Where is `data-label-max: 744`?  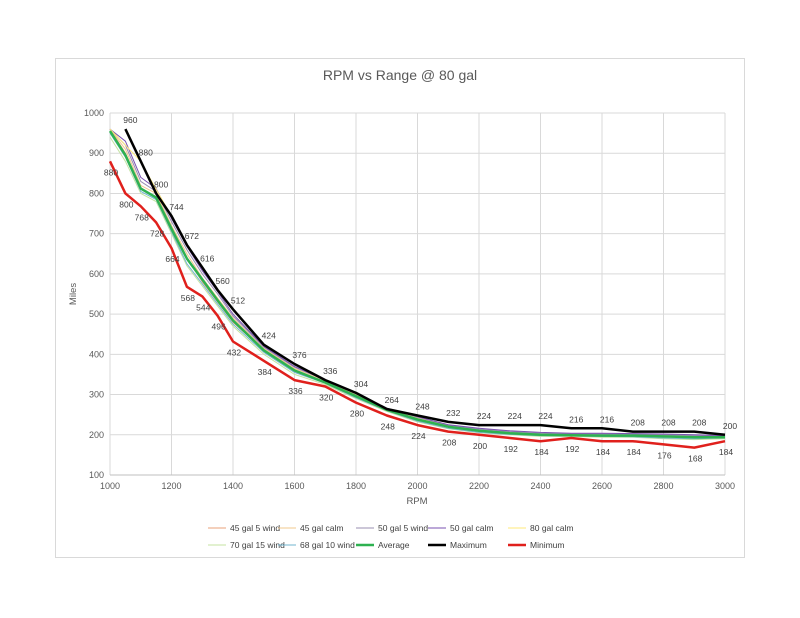 data-label-max: 744 is located at coordinates (176, 207).